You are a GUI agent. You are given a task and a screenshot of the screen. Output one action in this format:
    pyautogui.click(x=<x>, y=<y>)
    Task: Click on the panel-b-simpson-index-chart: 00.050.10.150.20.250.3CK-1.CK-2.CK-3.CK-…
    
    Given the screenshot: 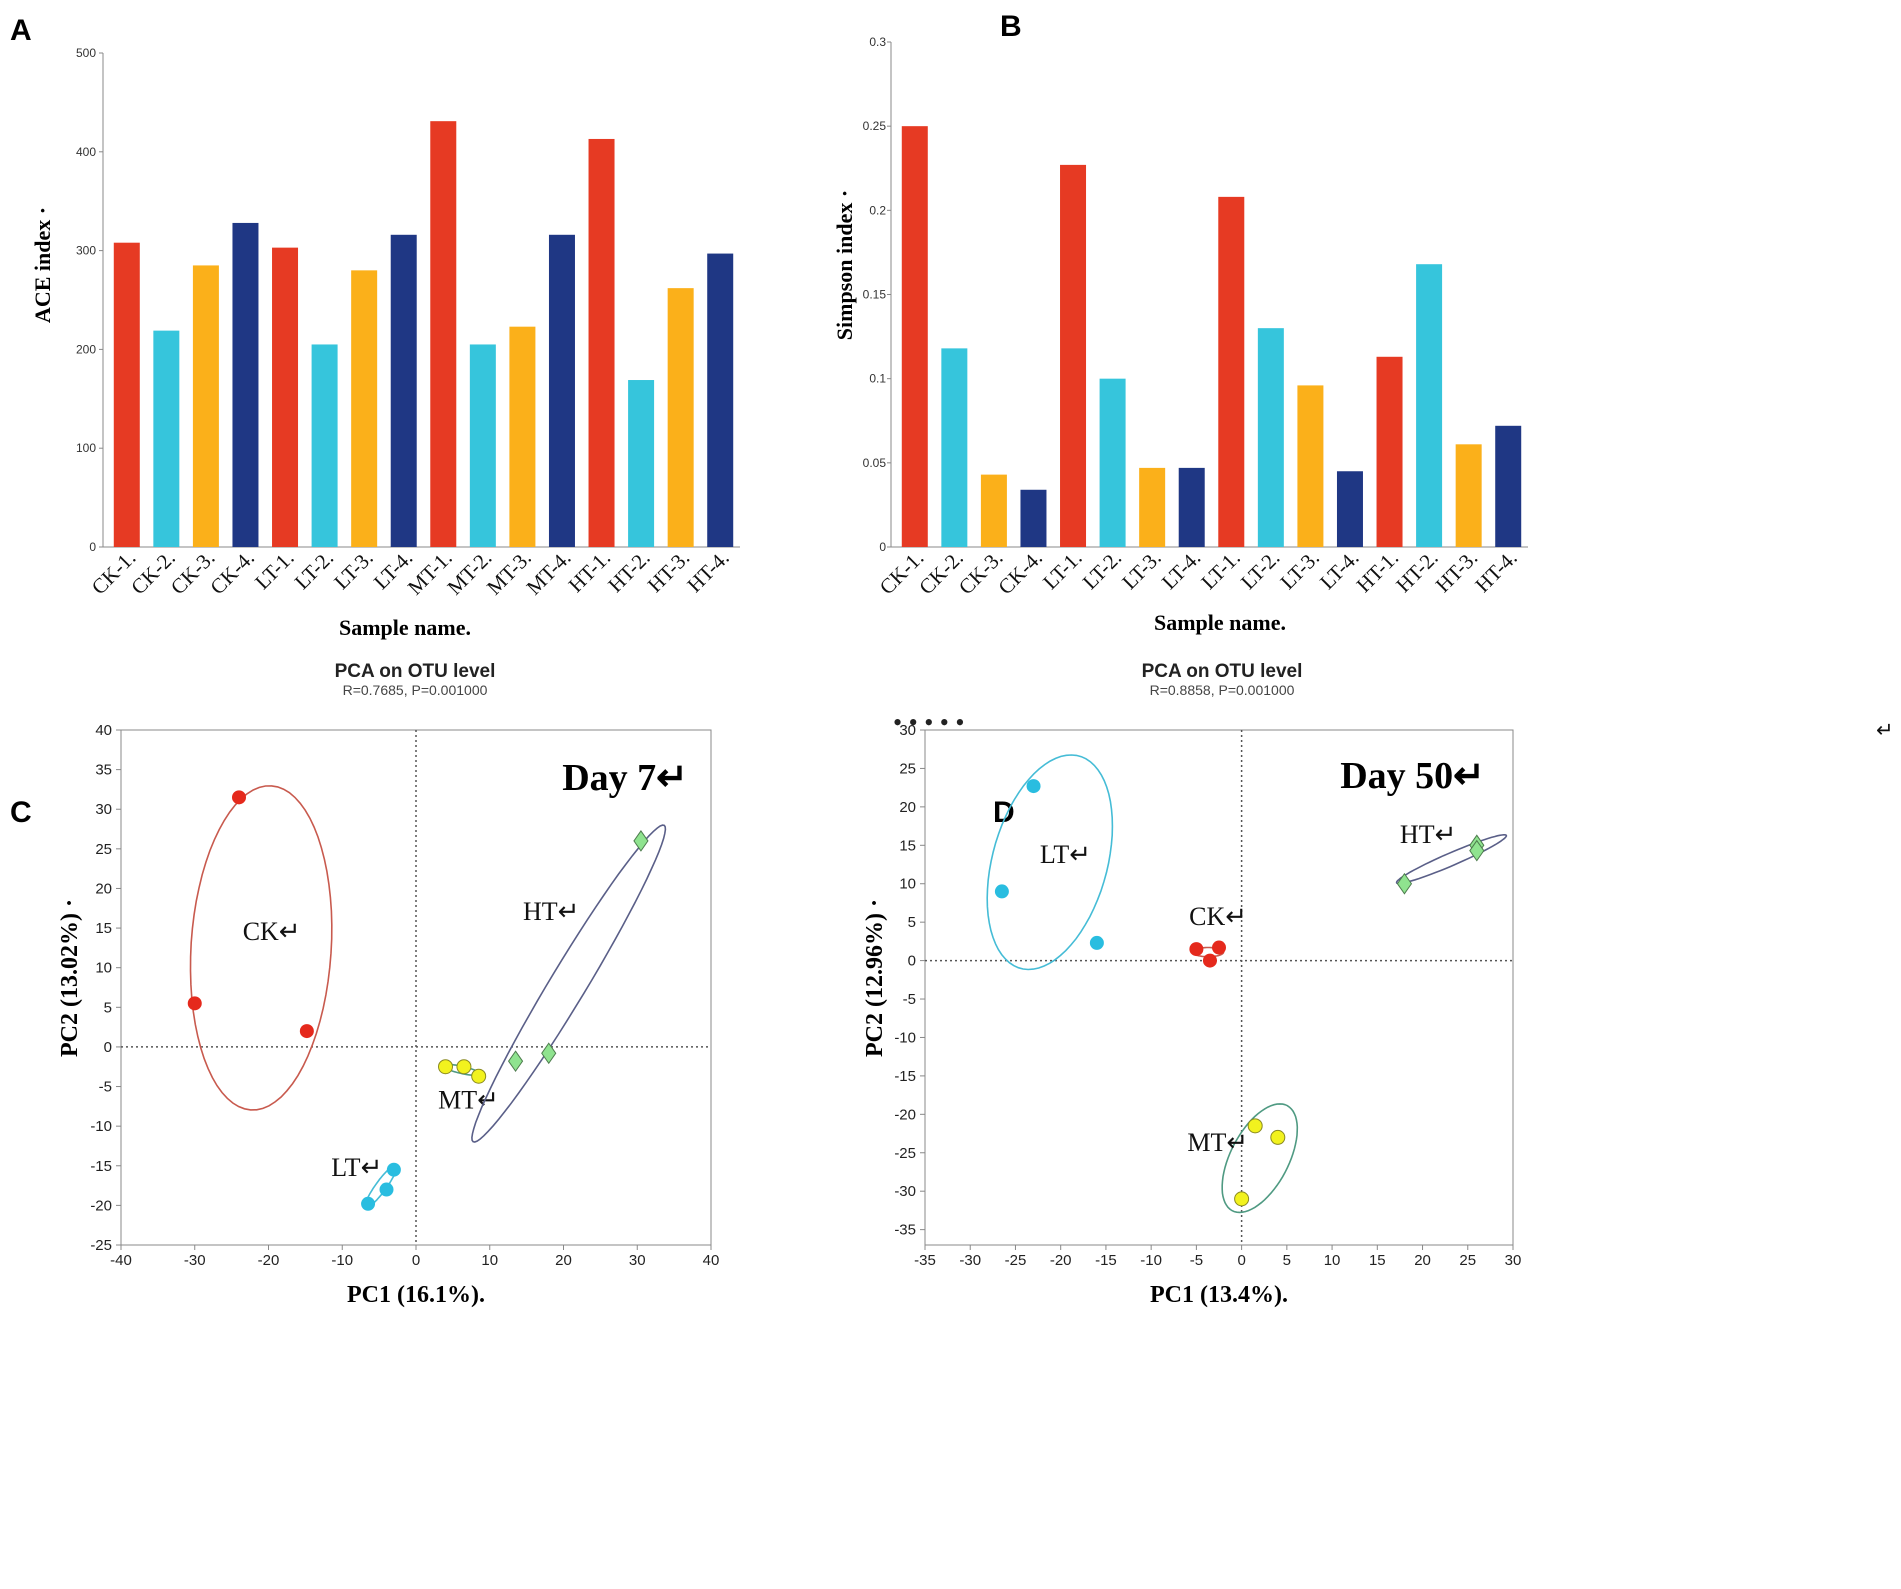 What is the action you would take?
    pyautogui.click(x=1180, y=335)
    